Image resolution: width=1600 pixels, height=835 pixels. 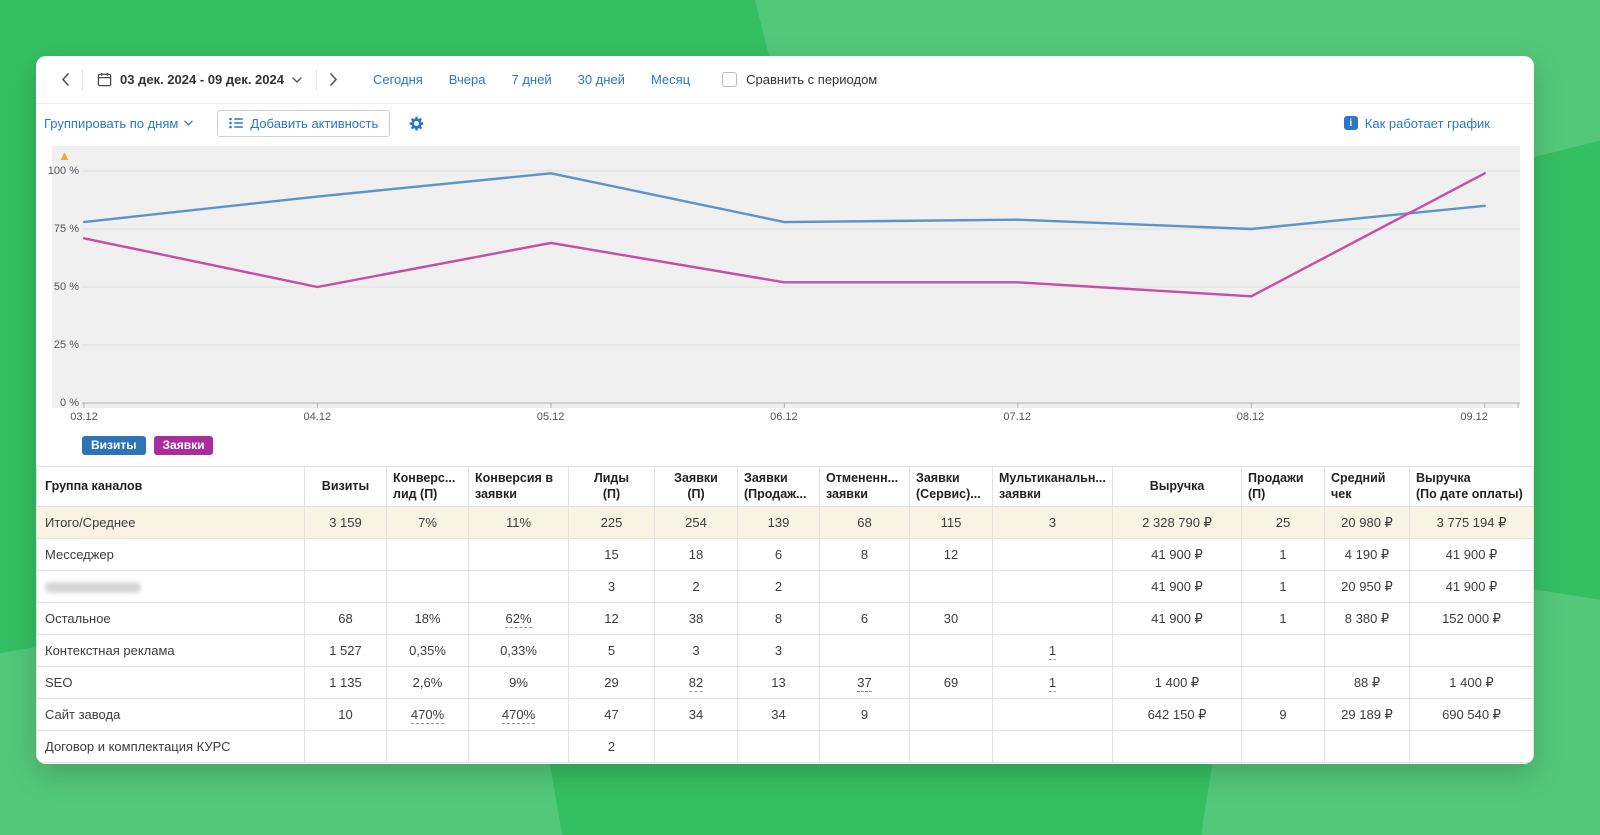 What do you see at coordinates (69, 403) in the screenshot?
I see `y-tick-label: 0 %` at bounding box center [69, 403].